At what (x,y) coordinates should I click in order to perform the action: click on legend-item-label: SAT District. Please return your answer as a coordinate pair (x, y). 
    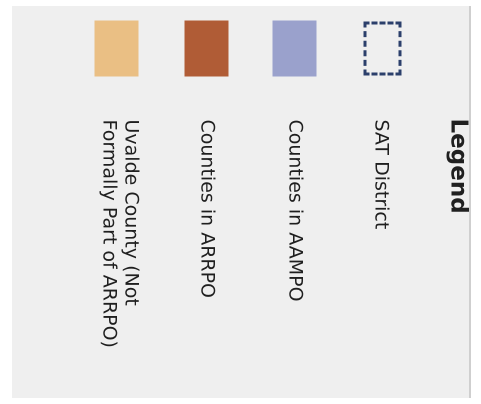
    Looking at the image, I should click on (381, 174).